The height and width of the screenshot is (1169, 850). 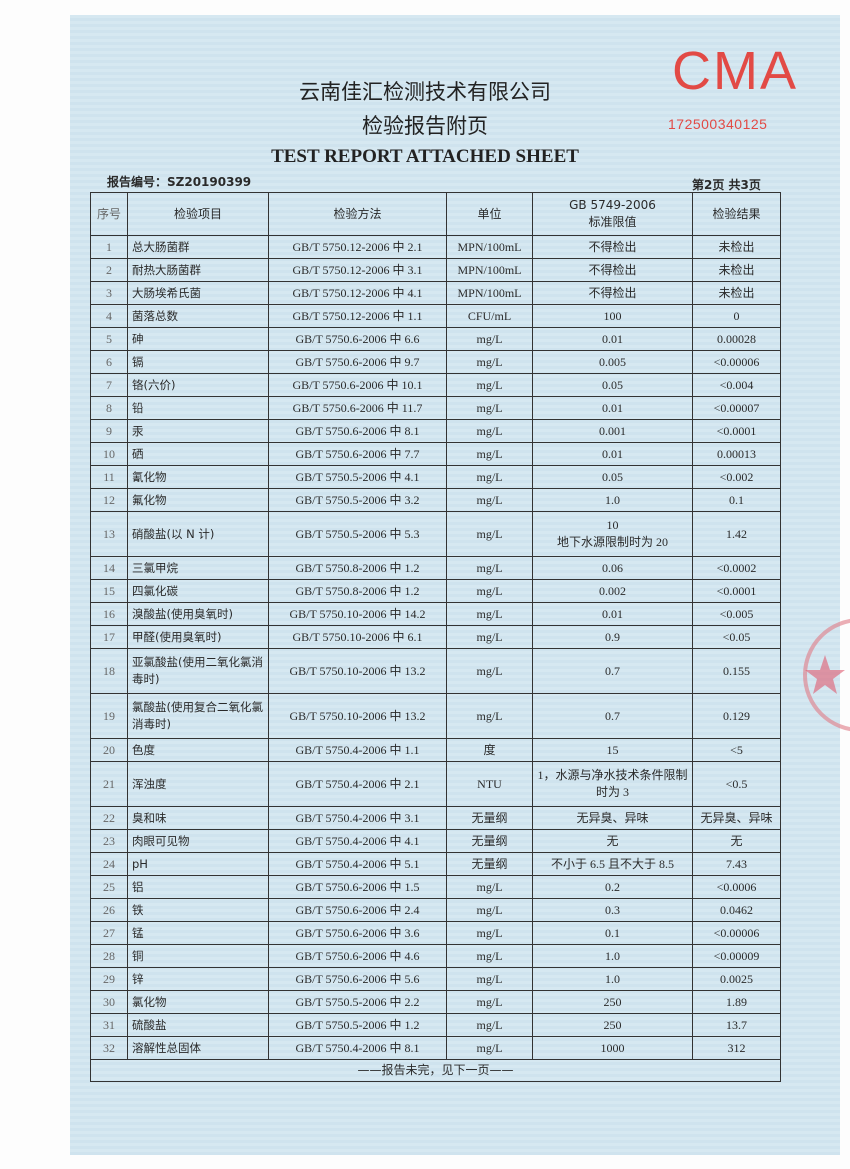 What do you see at coordinates (198, 818) in the screenshot?
I see `cell-item: 臭和味` at bounding box center [198, 818].